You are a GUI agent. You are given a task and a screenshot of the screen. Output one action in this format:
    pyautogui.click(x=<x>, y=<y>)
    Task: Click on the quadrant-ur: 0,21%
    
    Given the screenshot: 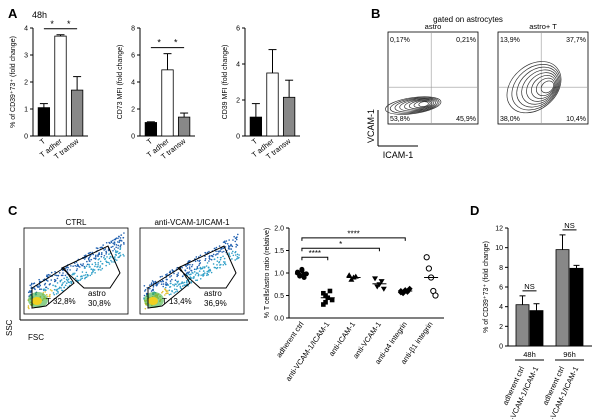 What is the action you would take?
    pyautogui.click(x=466, y=40)
    